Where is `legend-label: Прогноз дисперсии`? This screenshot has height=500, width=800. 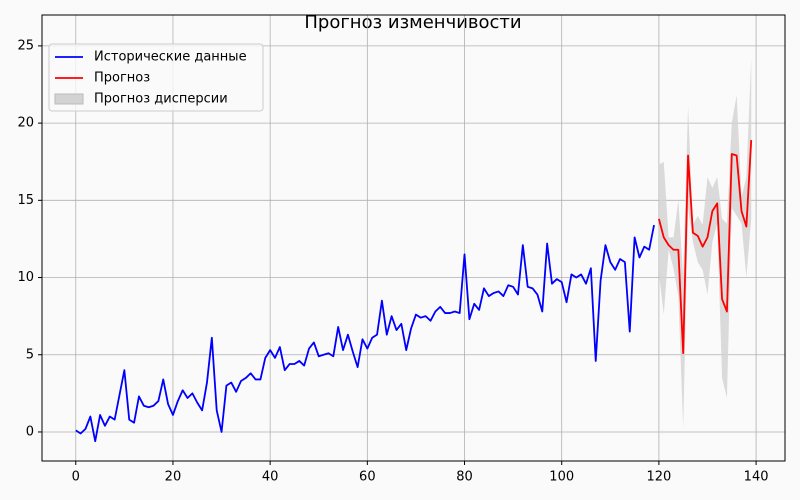 legend-label: Прогноз дисперсии is located at coordinates (161, 99).